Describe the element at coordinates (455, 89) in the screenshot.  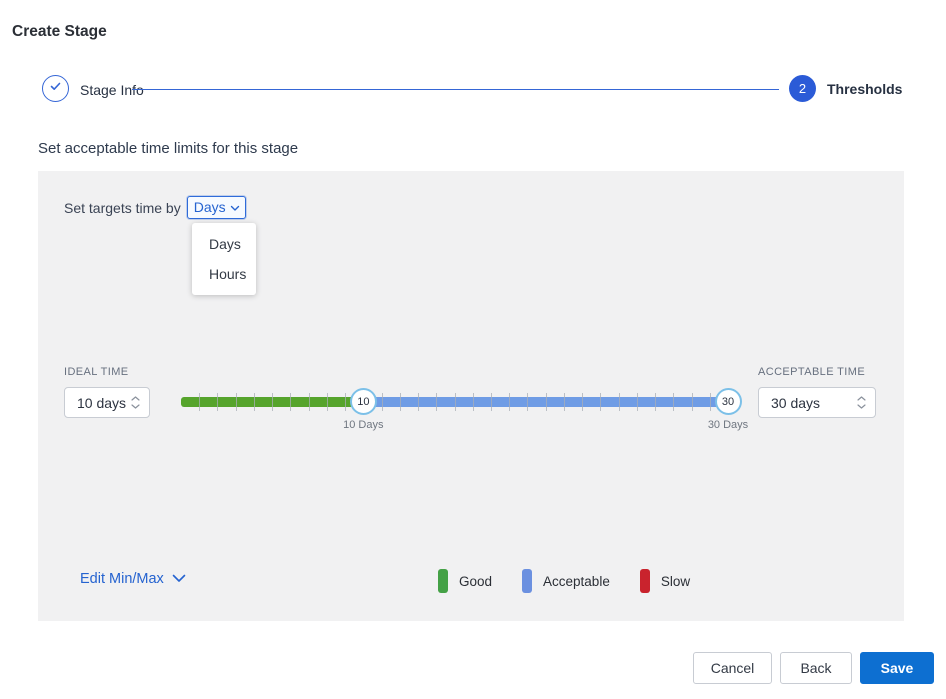
I see `stepper-connector-line` at that location.